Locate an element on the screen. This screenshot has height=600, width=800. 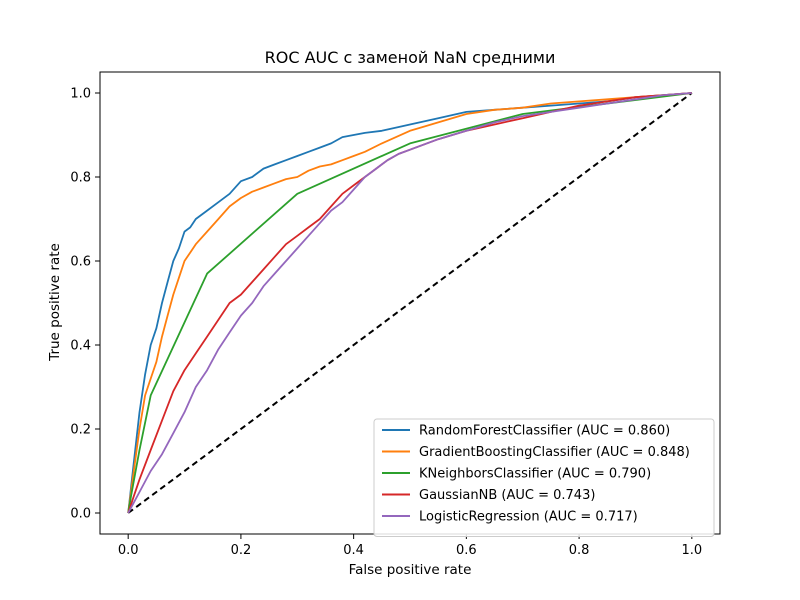
x-axis-ticks: 0.0 0.2 0.4 0.6 0.8 1.0 is located at coordinates (410, 546).